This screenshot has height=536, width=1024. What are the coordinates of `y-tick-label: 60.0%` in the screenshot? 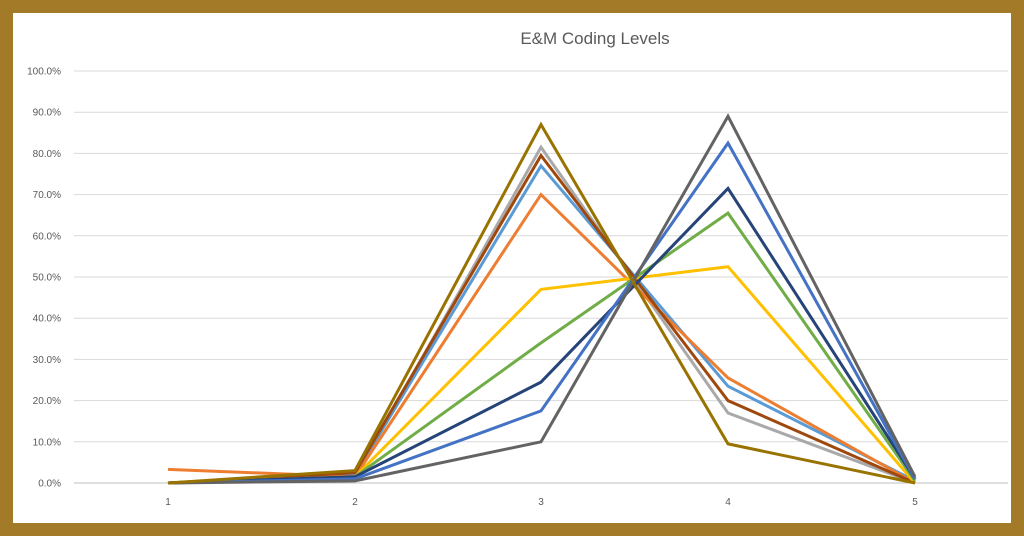 It's located at (47, 236).